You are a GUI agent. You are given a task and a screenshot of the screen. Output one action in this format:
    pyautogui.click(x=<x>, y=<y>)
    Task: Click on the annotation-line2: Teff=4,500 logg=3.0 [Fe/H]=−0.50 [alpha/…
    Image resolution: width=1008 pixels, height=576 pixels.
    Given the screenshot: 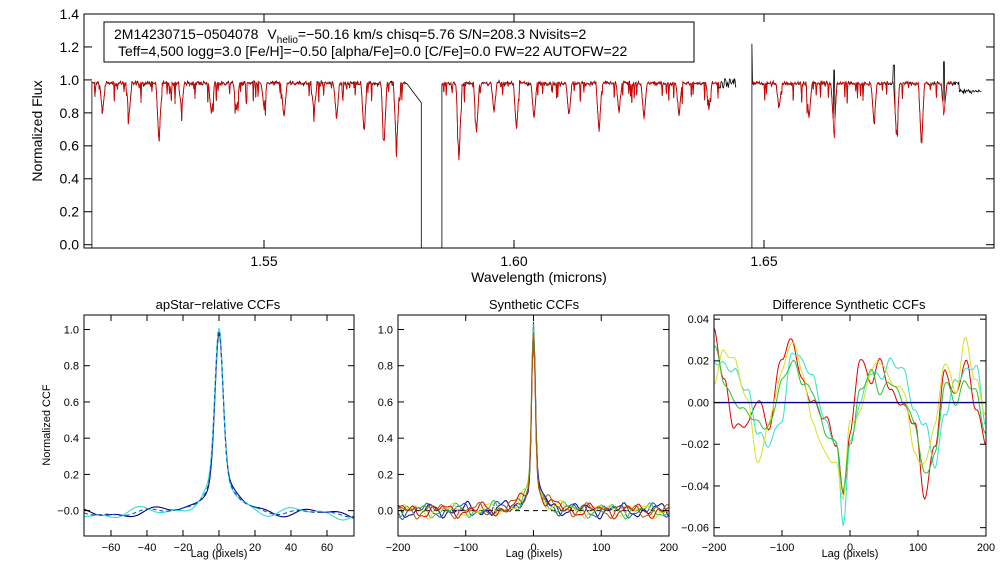 What is the action you would take?
    pyautogui.click(x=372, y=51)
    